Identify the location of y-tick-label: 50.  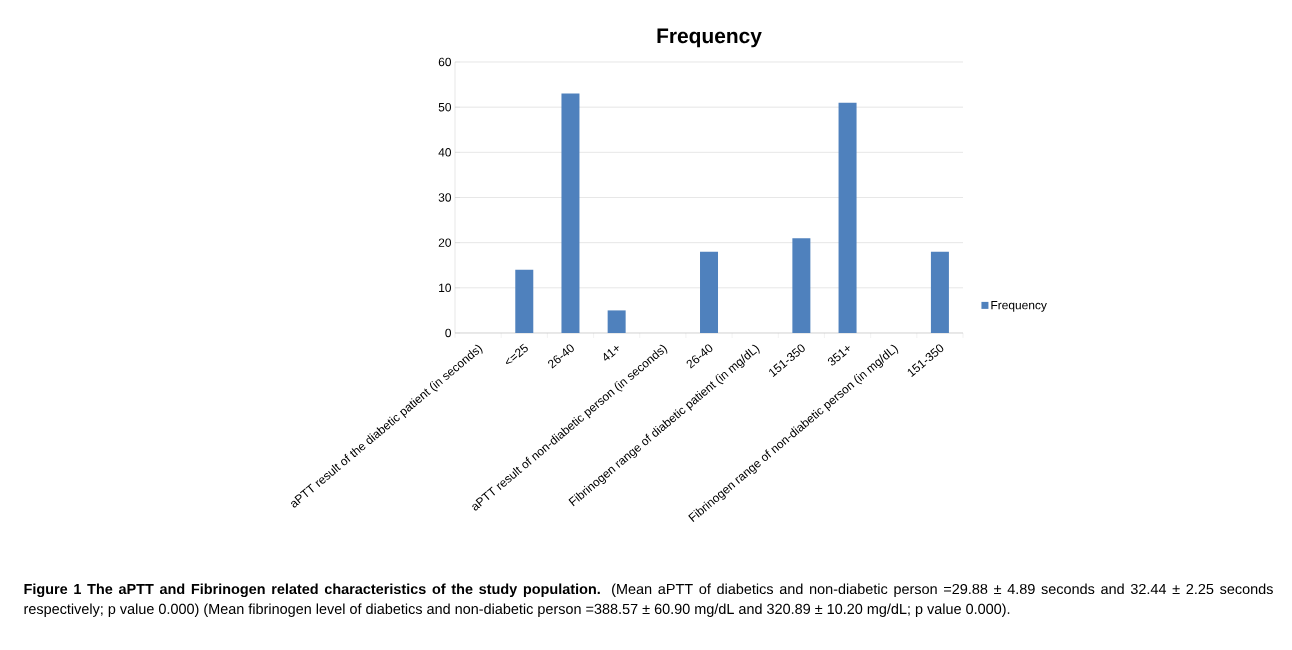
(445, 107).